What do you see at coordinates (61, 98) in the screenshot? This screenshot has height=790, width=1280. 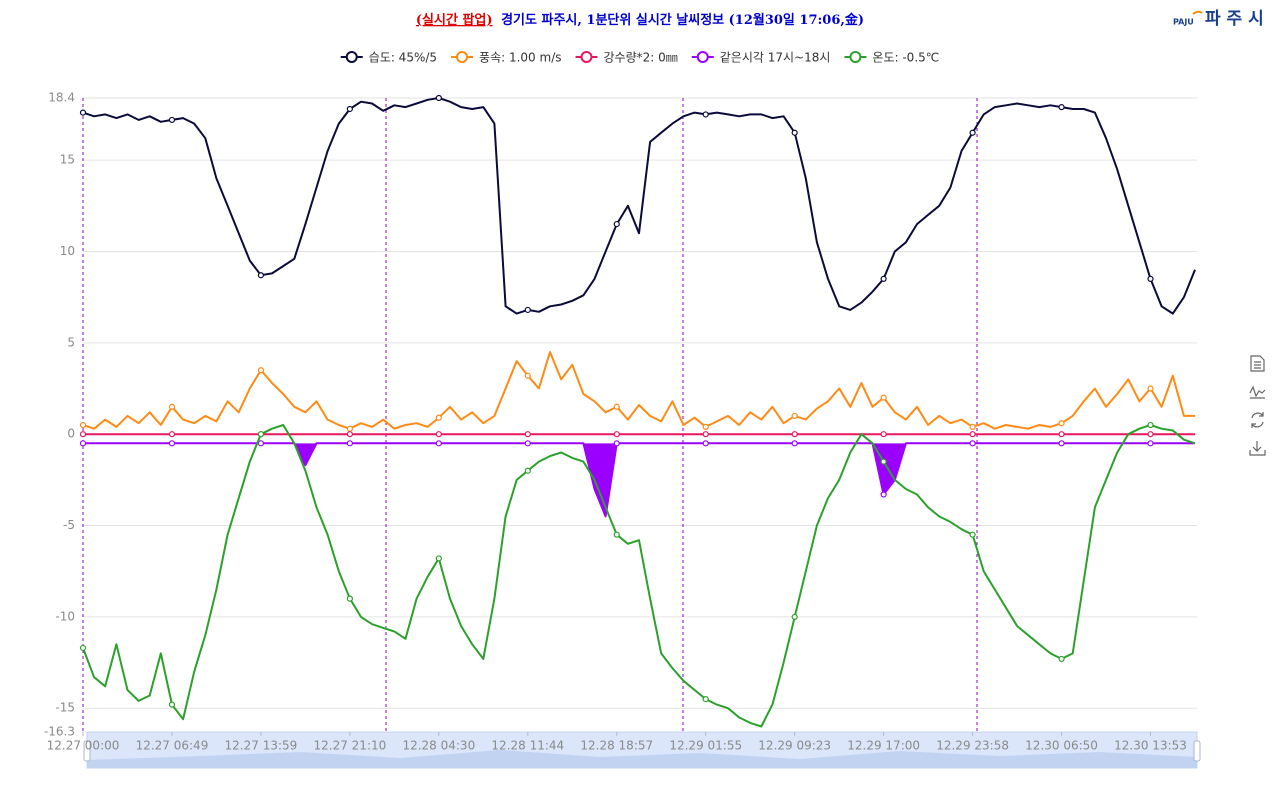 I see `y-tick-label: 18.4` at bounding box center [61, 98].